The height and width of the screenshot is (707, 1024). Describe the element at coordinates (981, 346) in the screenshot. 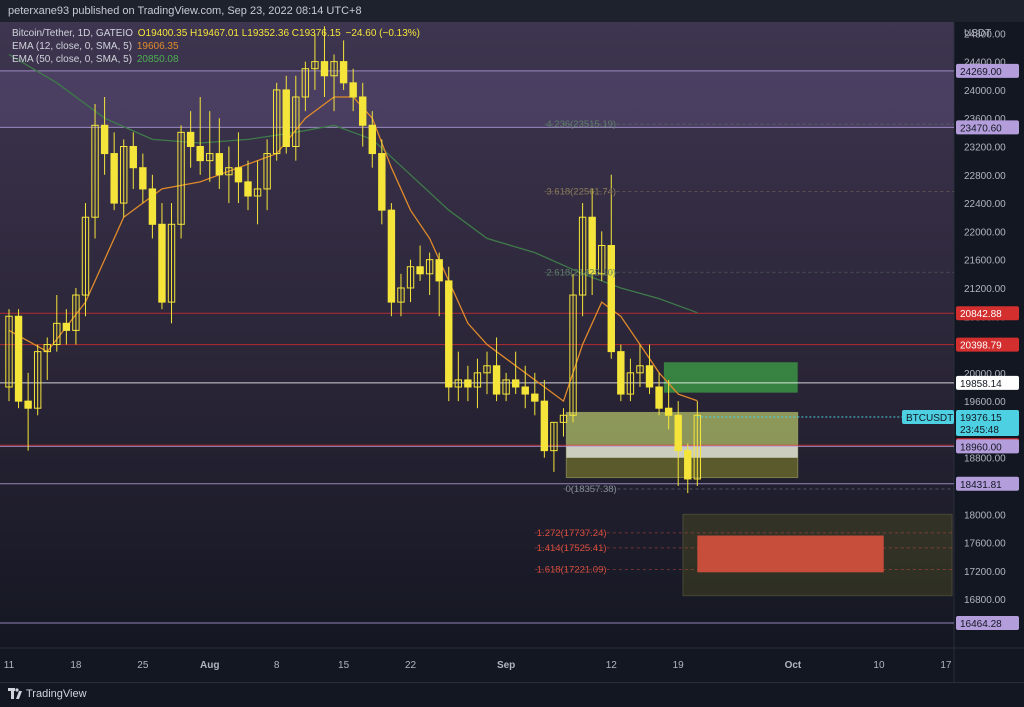

I see `price-level-badge-label: 20398.79` at that location.